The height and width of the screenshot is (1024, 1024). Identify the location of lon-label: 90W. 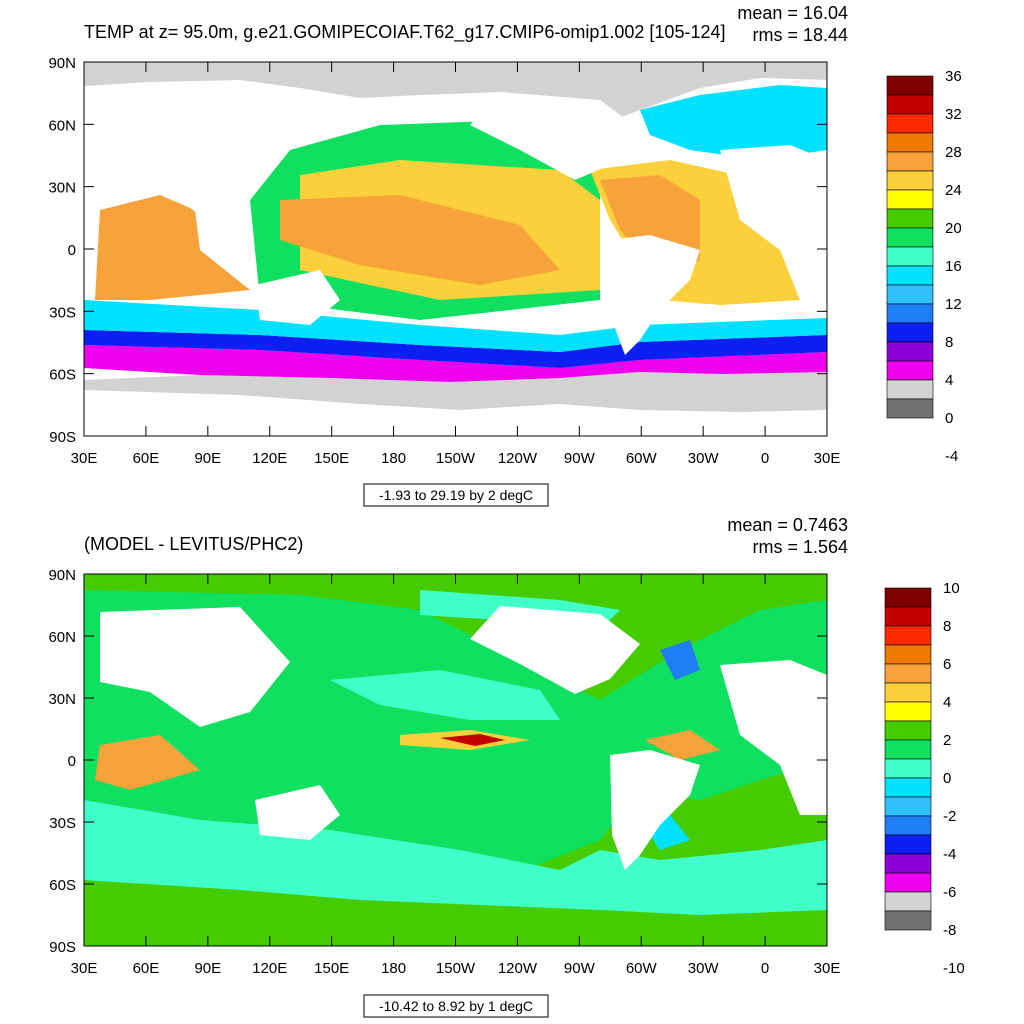
(580, 968).